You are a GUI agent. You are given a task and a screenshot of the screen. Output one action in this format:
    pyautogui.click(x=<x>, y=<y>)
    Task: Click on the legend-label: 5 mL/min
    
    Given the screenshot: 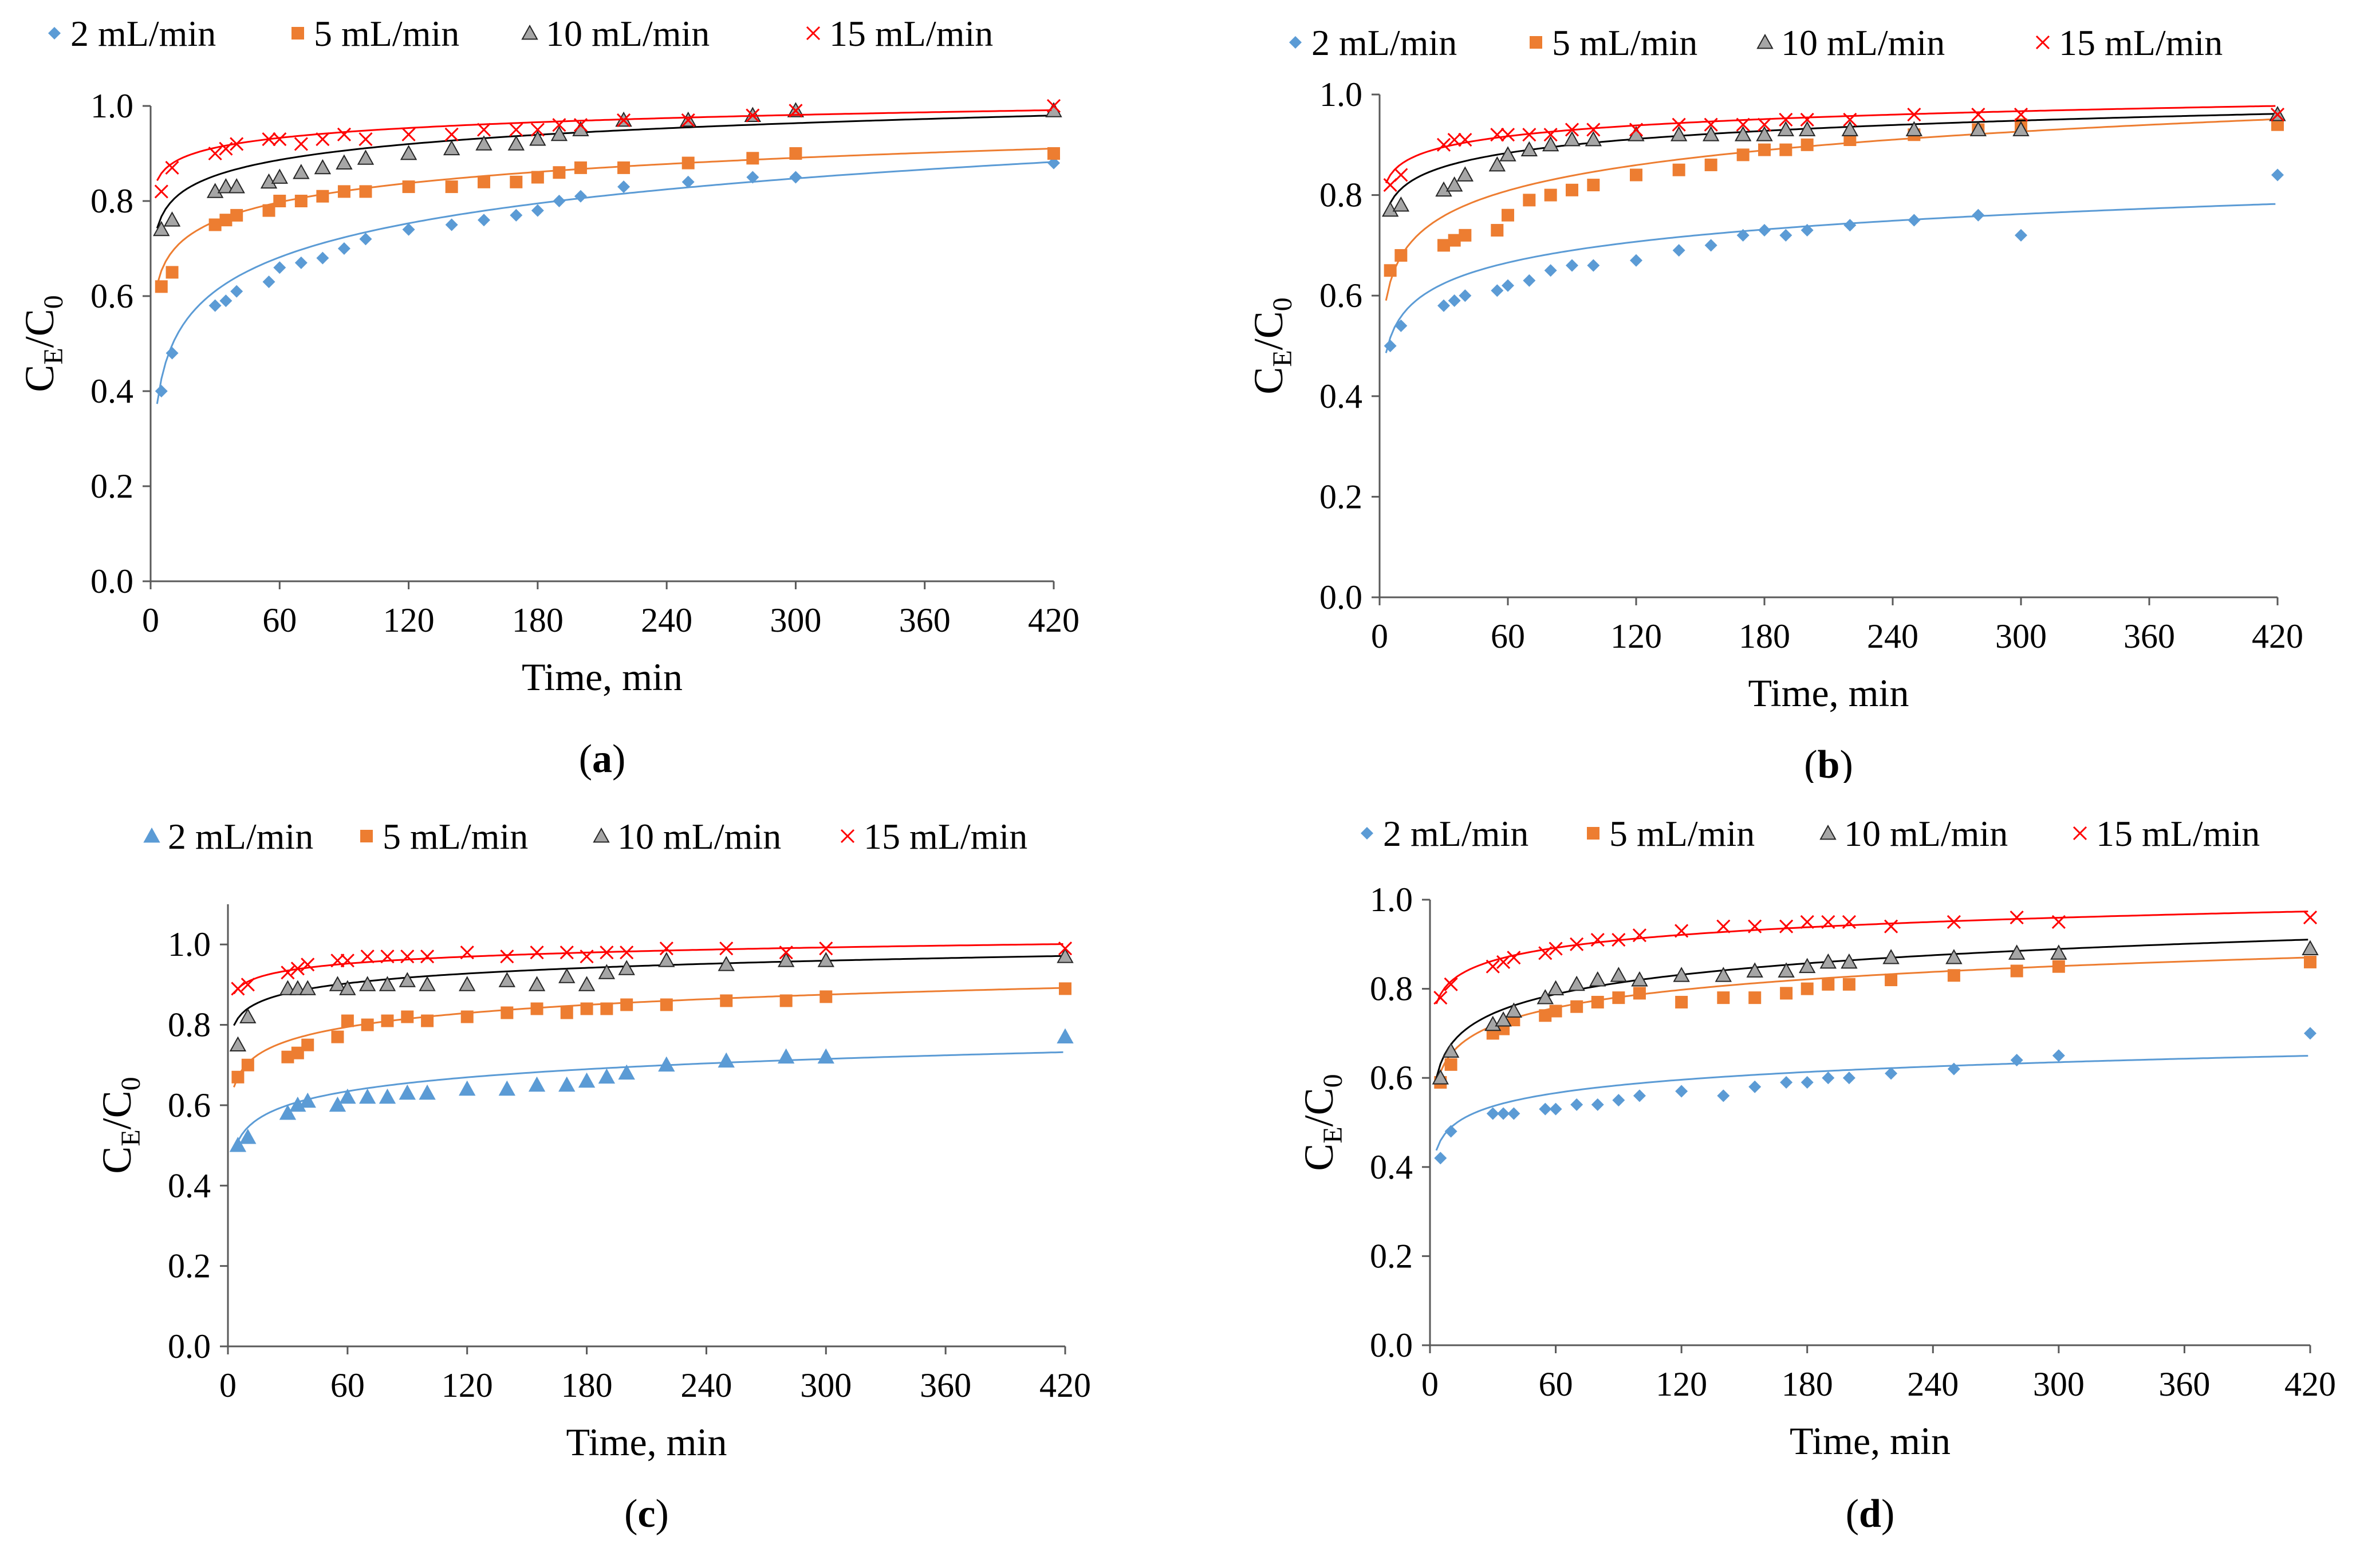 What is the action you would take?
    pyautogui.click(x=1682, y=834)
    